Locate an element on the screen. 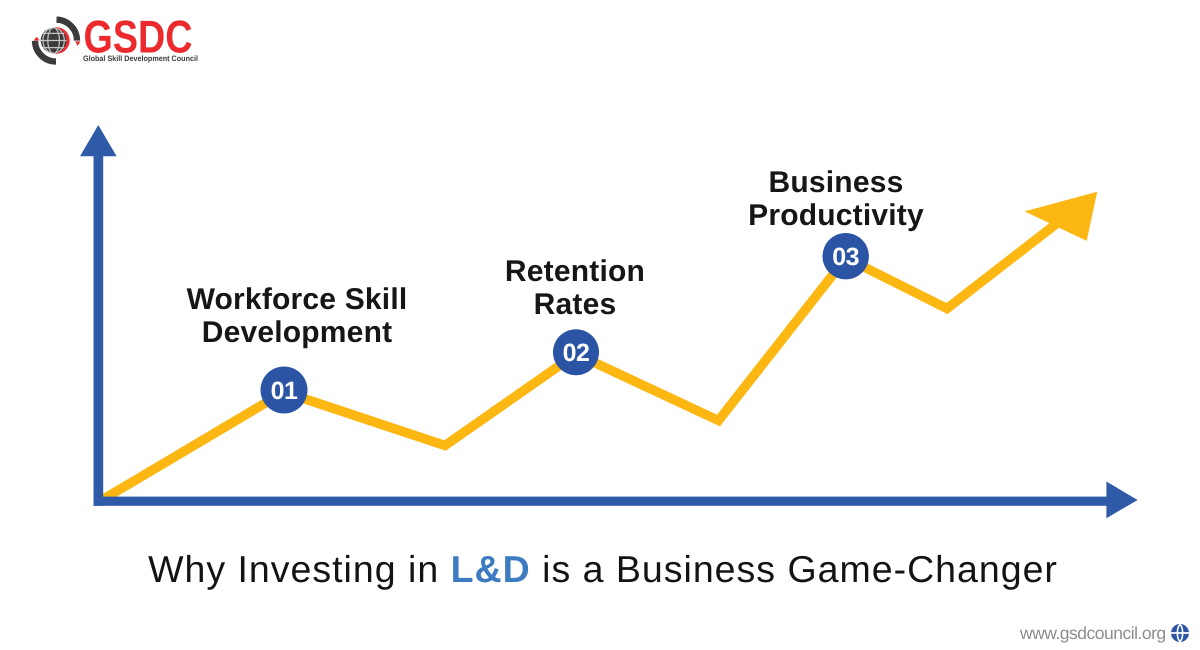 This screenshot has height=650, width=1200. svg-text: GSDC is located at coordinates (138, 37).